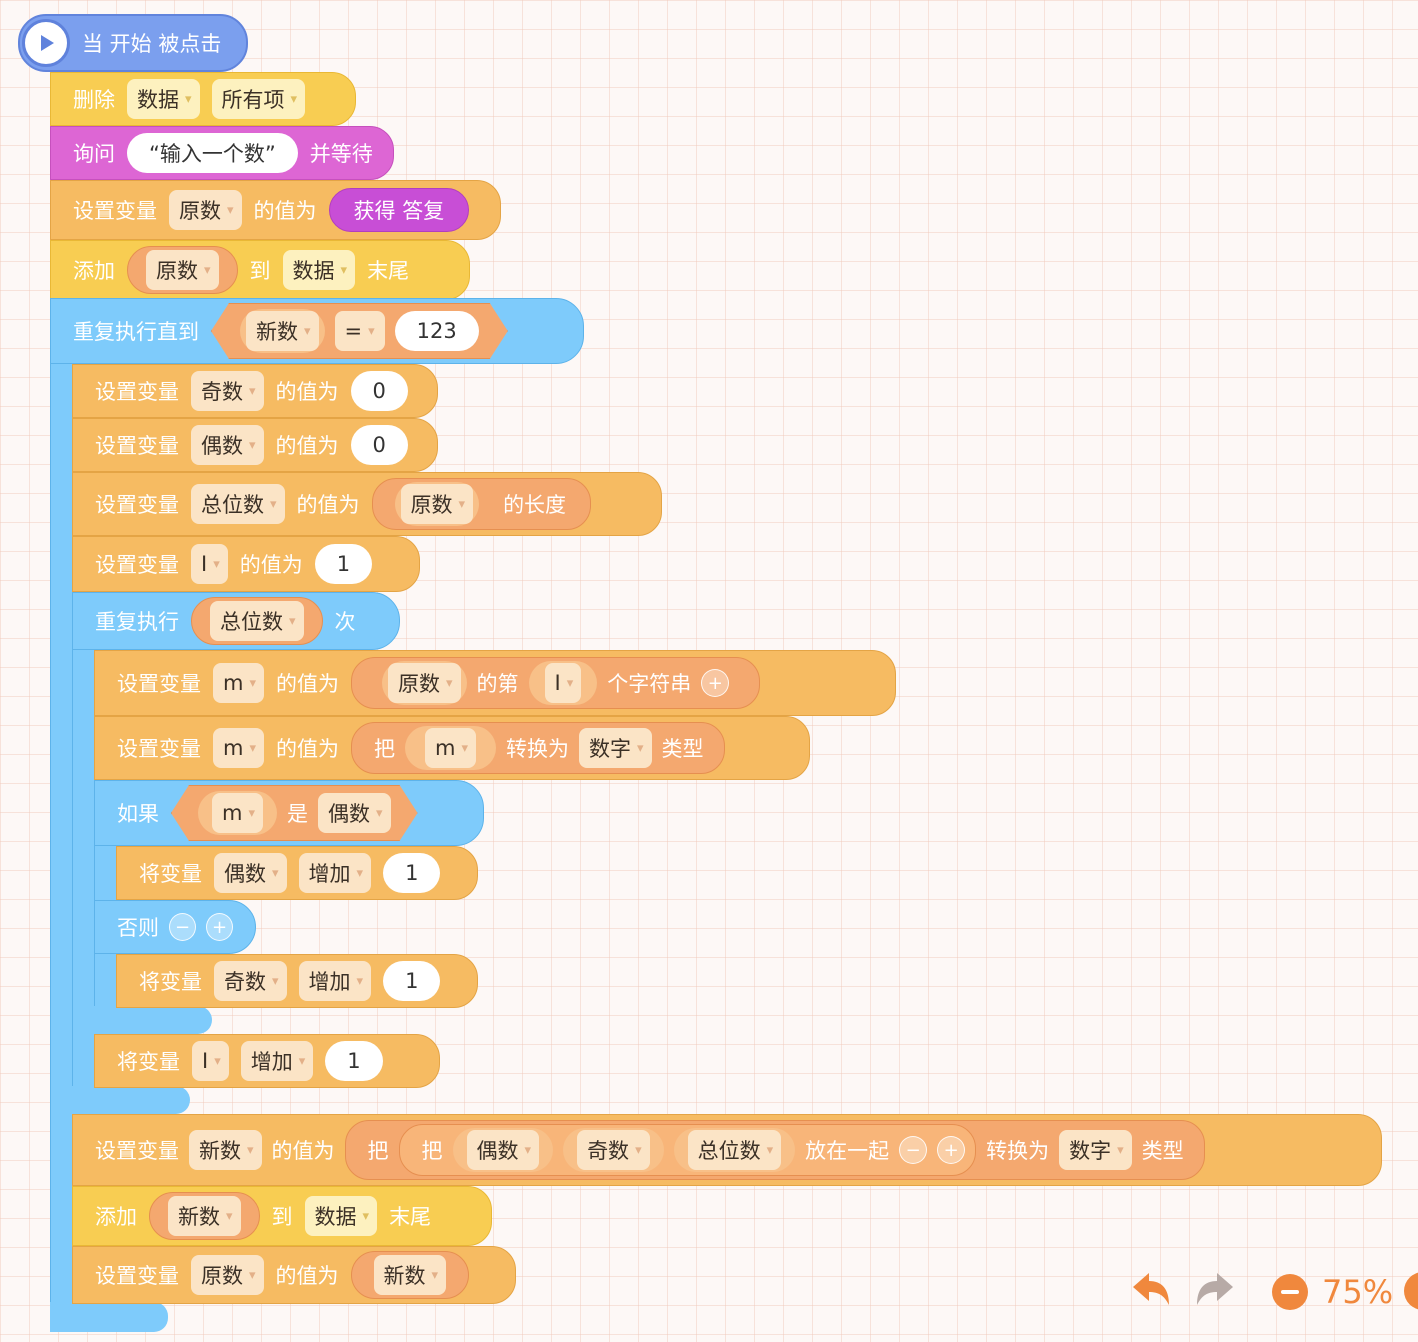  I want to click on set-variable-block: 设置变量 奇数 ▾ 的值为 0, so click(255, 391).